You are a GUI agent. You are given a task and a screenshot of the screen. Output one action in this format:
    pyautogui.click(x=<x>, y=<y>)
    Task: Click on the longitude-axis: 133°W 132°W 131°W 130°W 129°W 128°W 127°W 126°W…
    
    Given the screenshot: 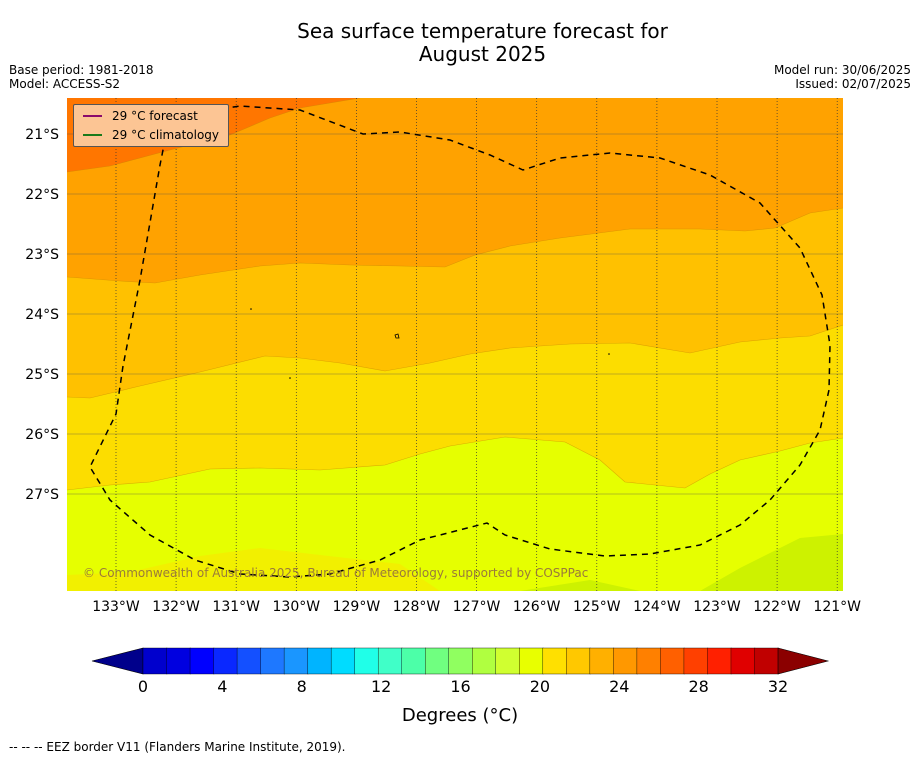 What is the action you would take?
    pyautogui.click(x=476, y=607)
    